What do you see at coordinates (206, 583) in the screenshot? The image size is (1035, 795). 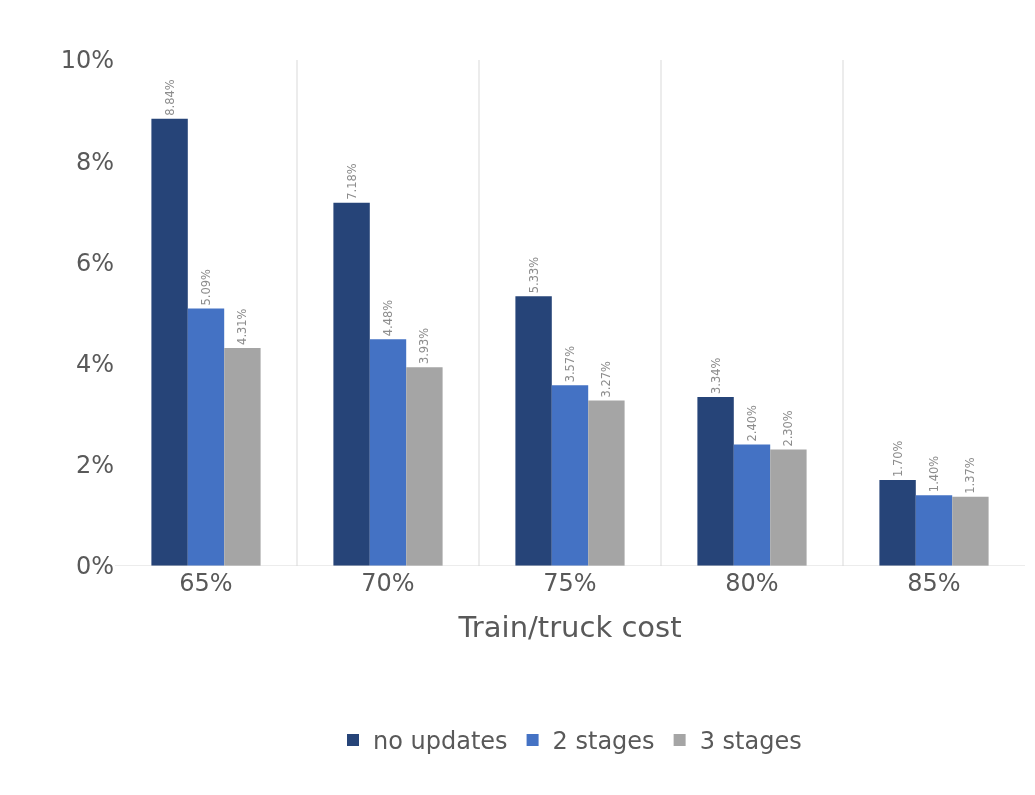 I see `x-tick-label: 65%` at bounding box center [206, 583].